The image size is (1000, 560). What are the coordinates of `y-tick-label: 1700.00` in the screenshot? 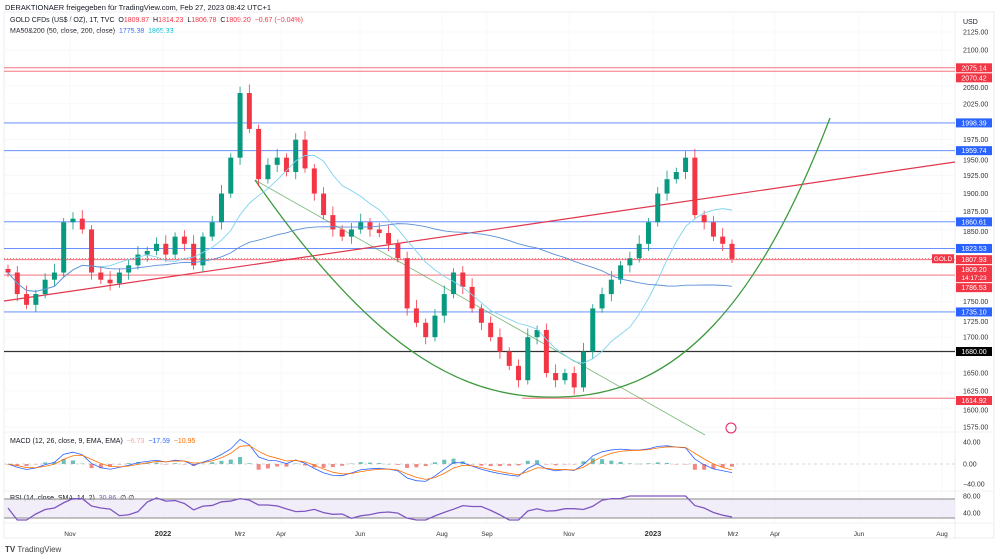 It's located at (975, 338).